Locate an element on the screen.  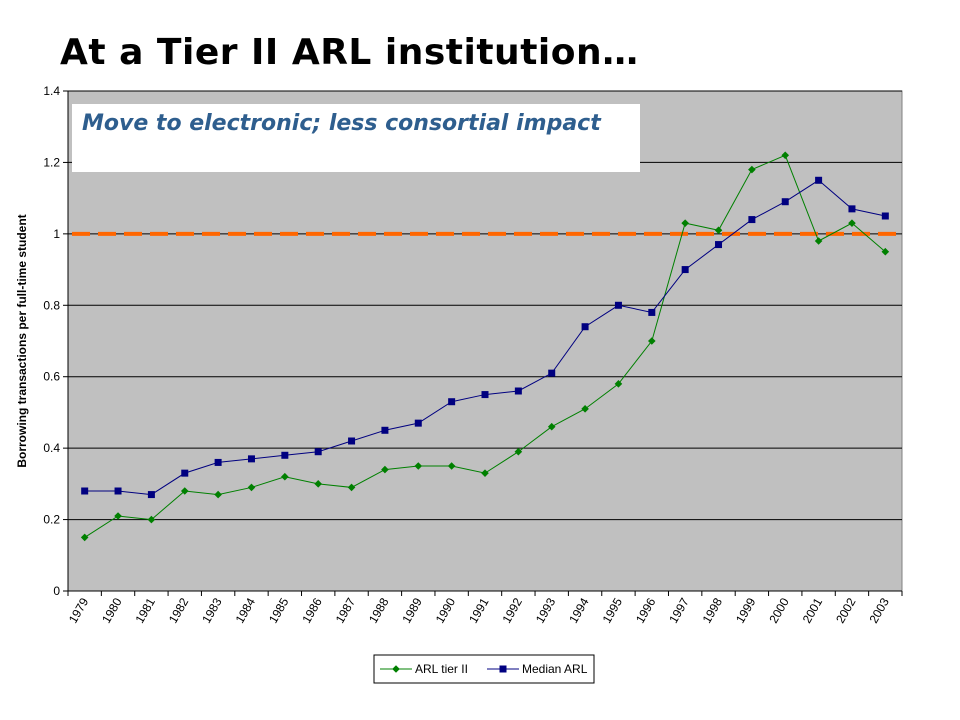
x-tick-label: 1982 is located at coordinates (179, 610).